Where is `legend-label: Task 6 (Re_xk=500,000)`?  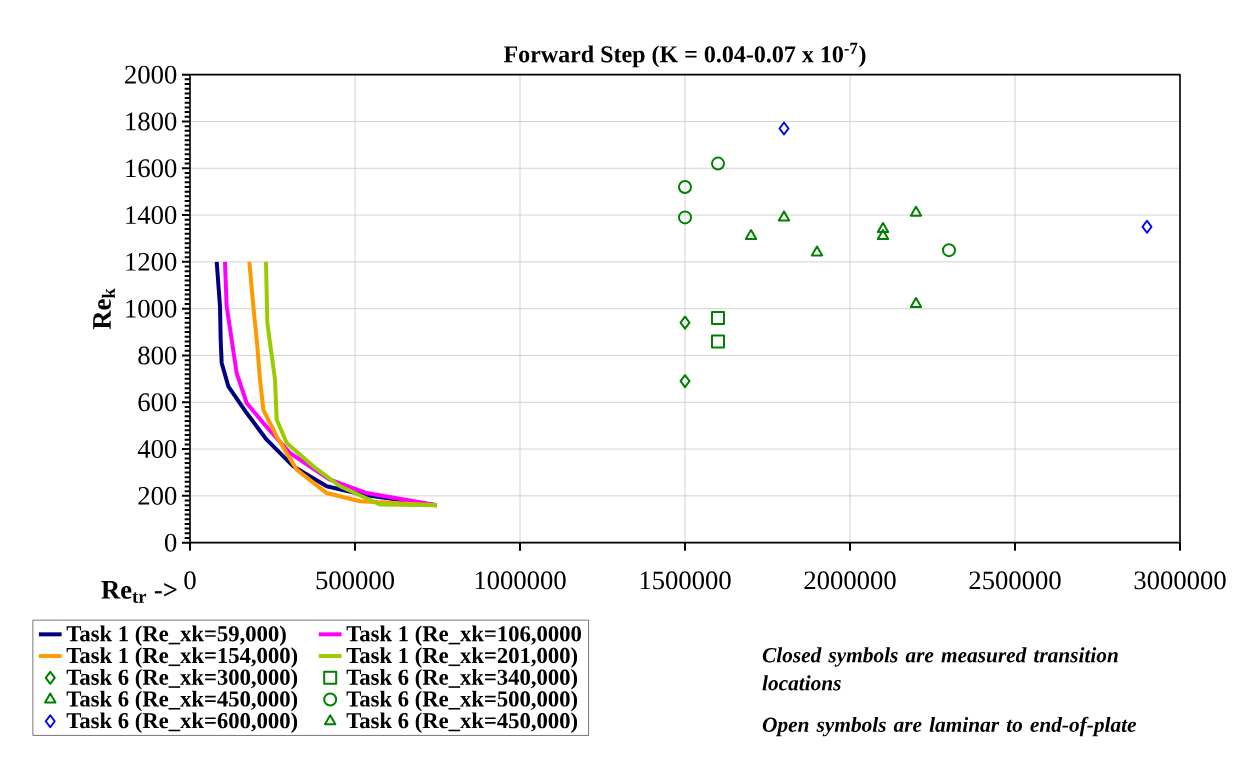
legend-label: Task 6 (Re_xk=500,000) is located at coordinates (462, 701).